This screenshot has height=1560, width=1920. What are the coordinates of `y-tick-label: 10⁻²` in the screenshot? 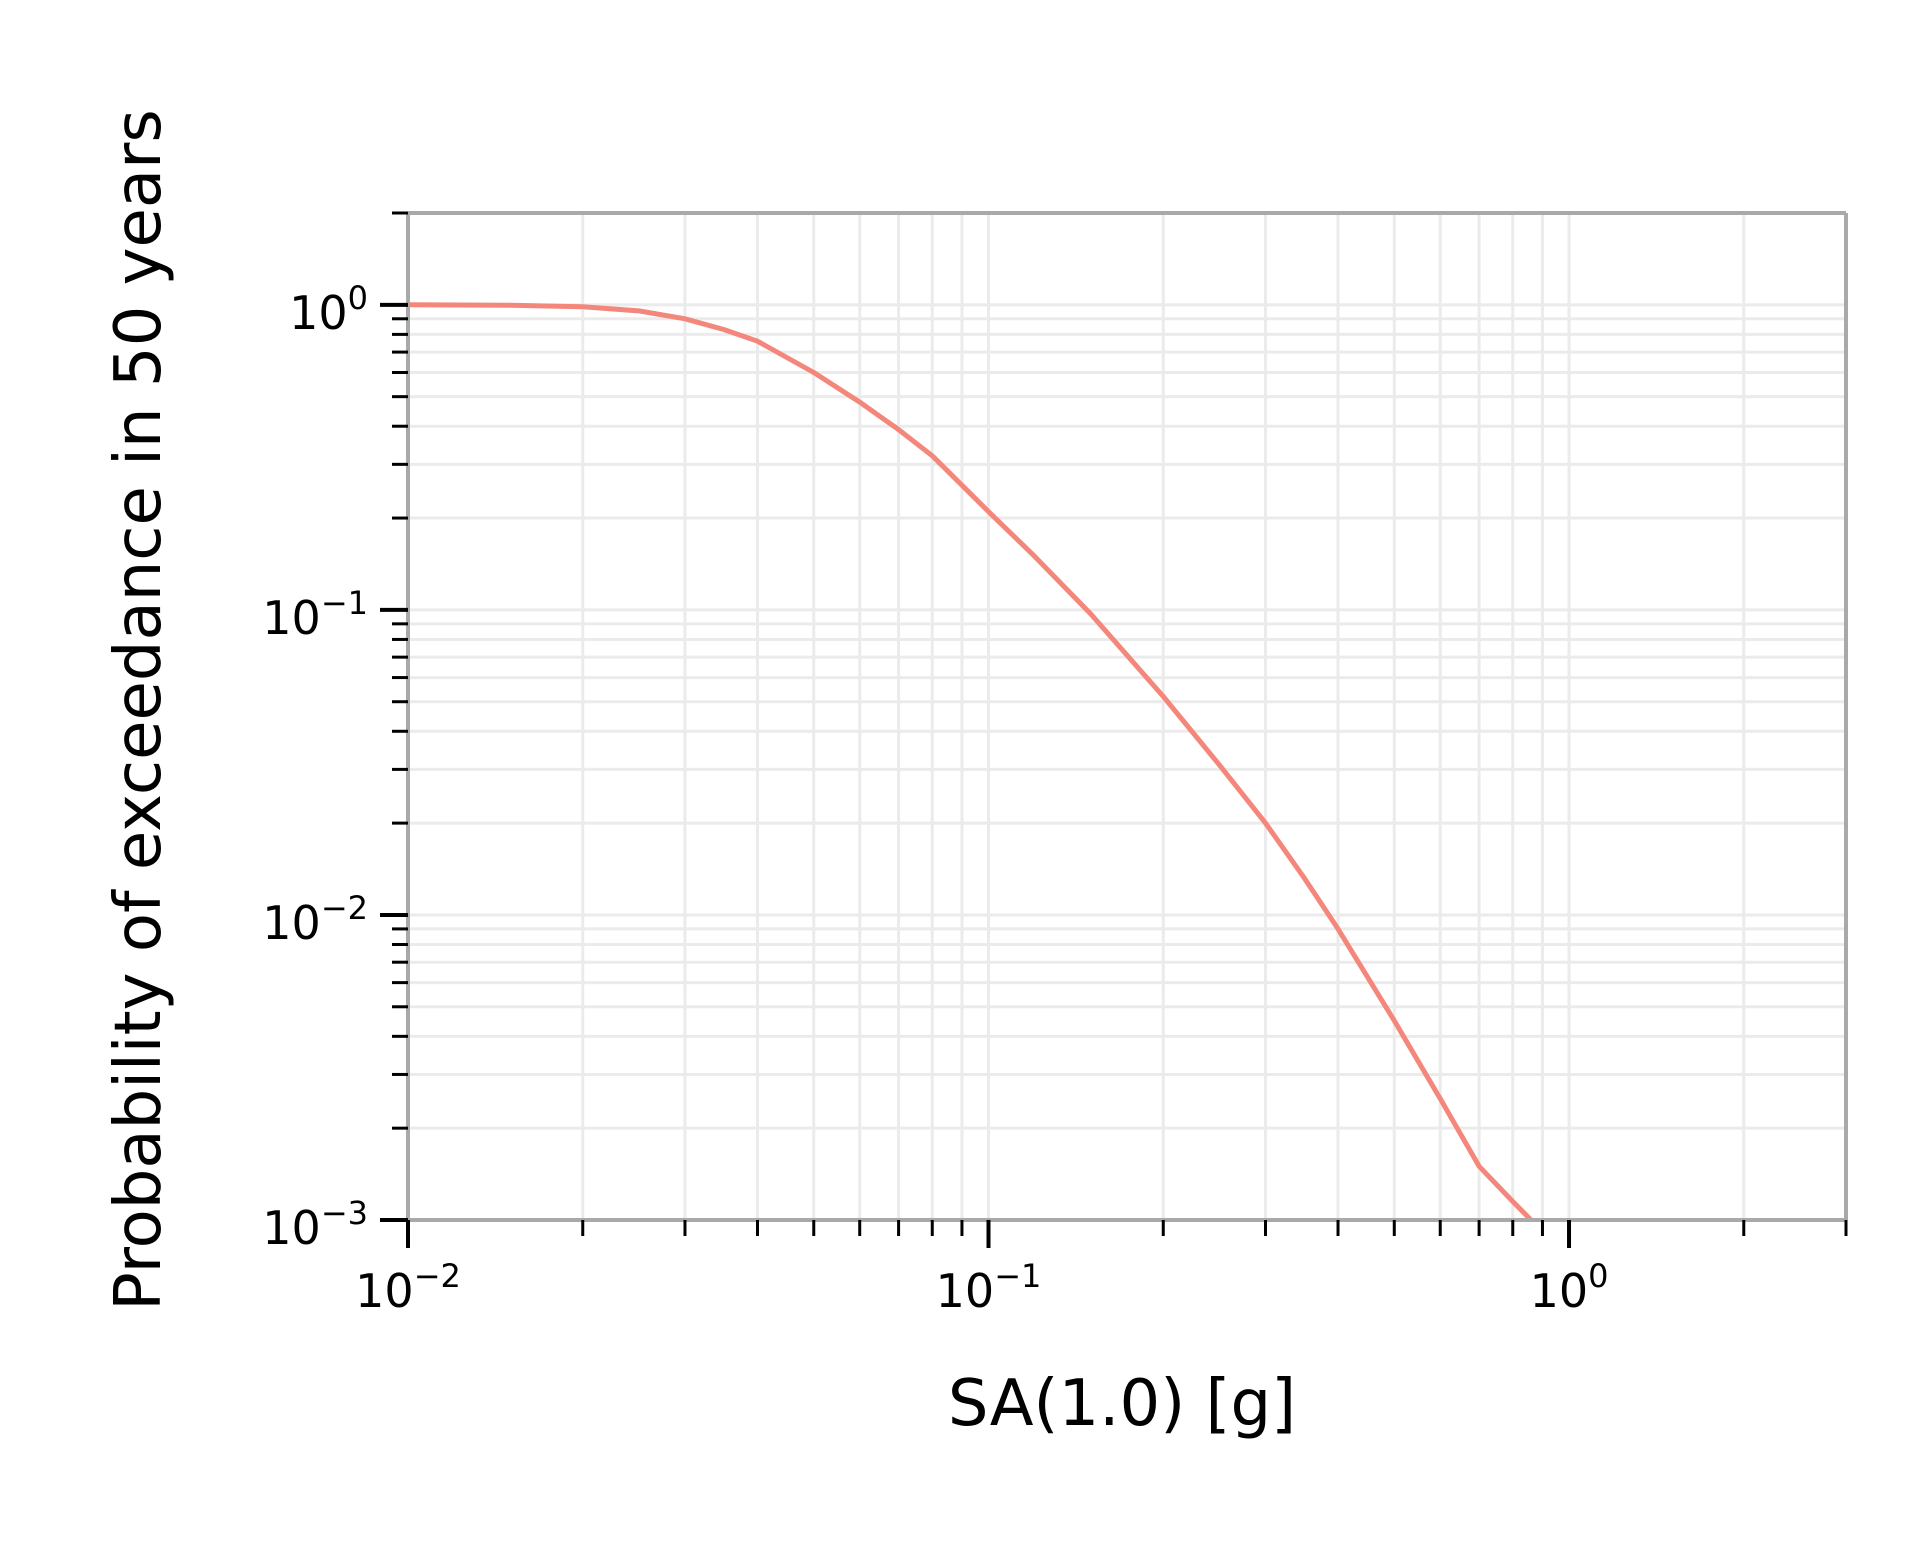 It's located at (315, 919).